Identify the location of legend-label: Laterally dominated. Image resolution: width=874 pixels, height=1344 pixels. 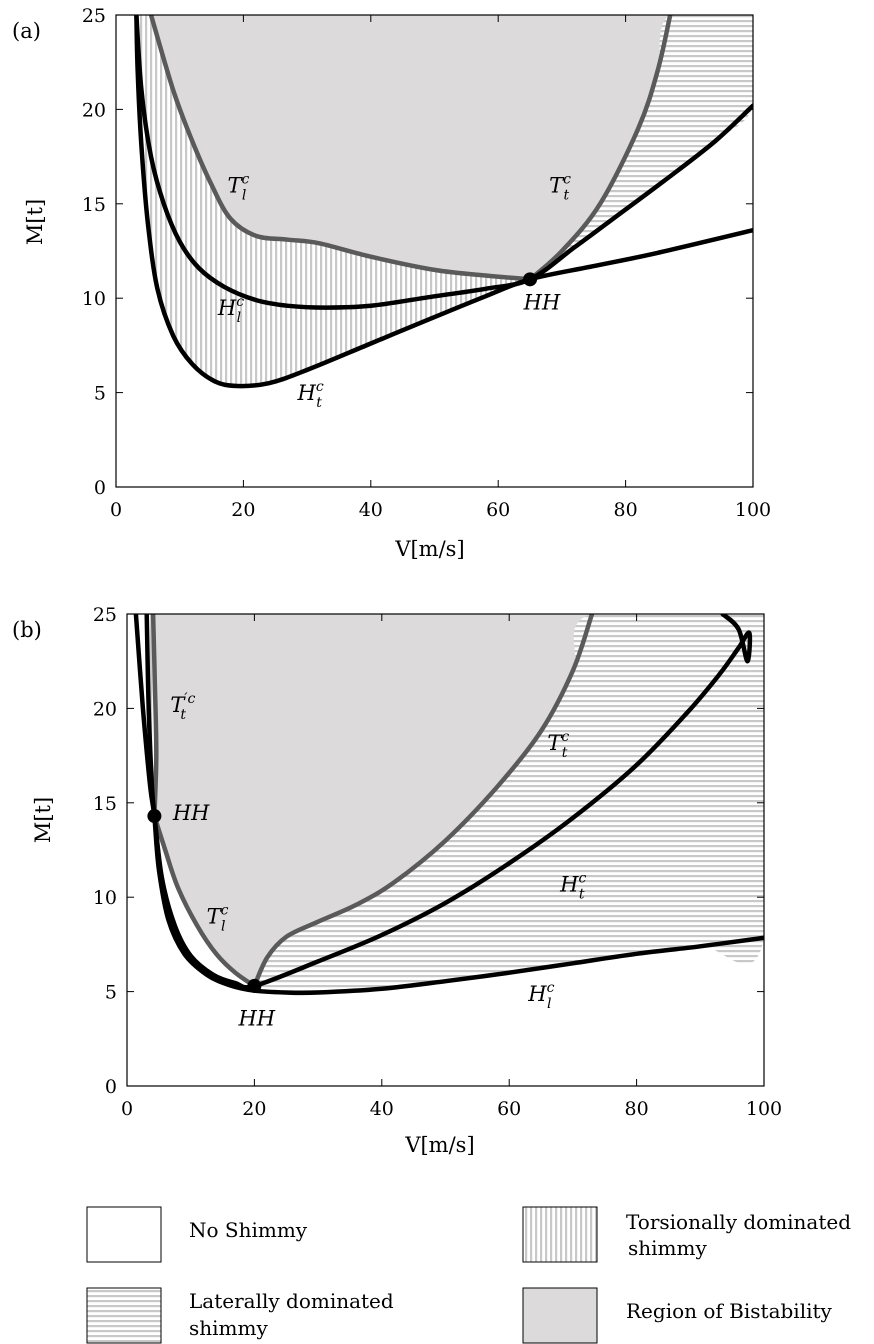
(291, 1301).